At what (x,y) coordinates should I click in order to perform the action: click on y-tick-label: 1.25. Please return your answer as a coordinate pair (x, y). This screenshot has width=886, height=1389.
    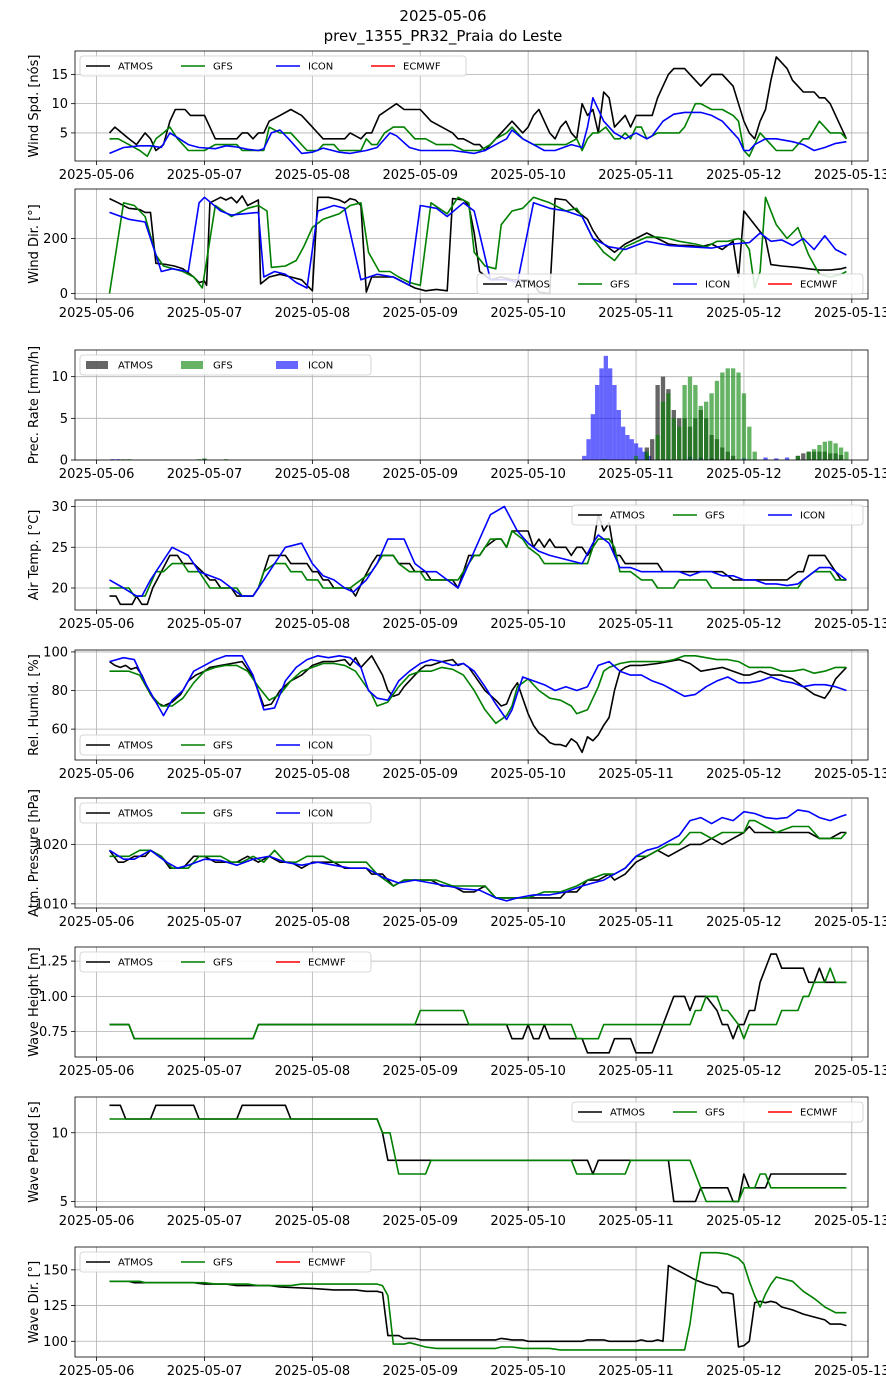
    Looking at the image, I should click on (53, 962).